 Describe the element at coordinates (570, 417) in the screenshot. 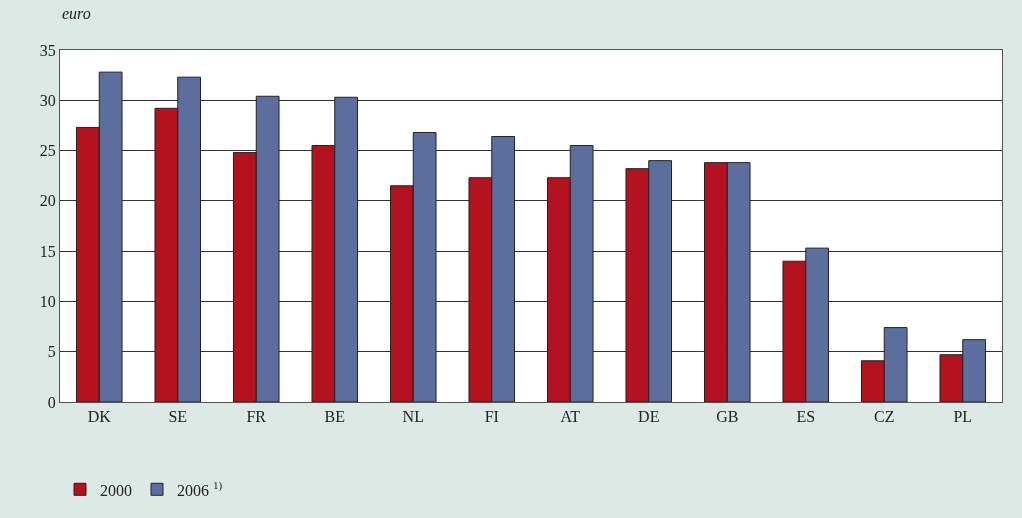

I see `x-tick-label: AT` at that location.